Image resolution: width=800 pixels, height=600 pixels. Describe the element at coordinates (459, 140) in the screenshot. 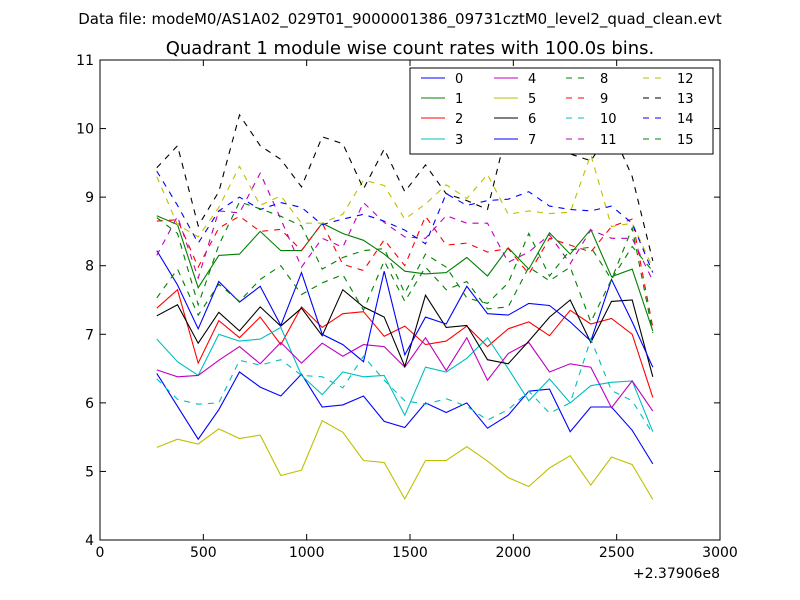

I see `legend-label-3: 3` at that location.